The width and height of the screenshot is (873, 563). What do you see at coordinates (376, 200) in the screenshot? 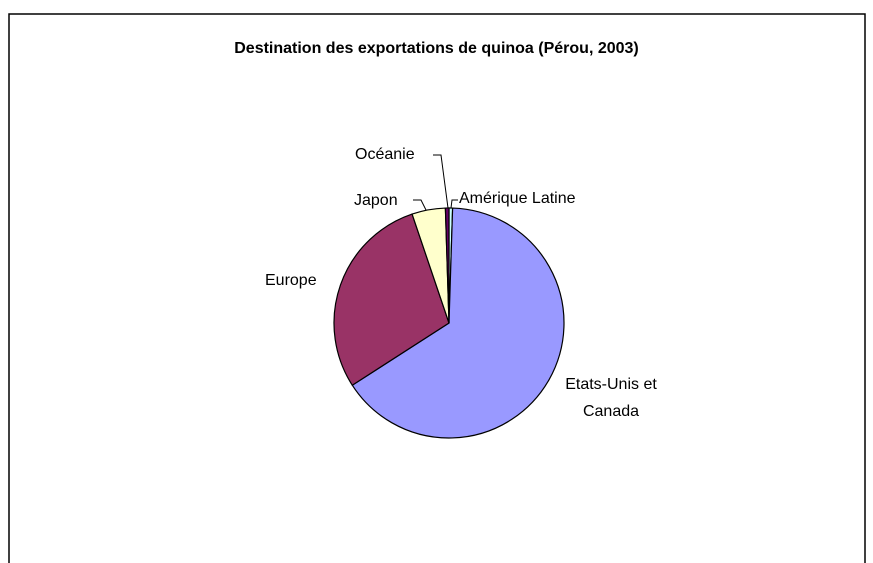
I see `slice-label: Japon` at bounding box center [376, 200].